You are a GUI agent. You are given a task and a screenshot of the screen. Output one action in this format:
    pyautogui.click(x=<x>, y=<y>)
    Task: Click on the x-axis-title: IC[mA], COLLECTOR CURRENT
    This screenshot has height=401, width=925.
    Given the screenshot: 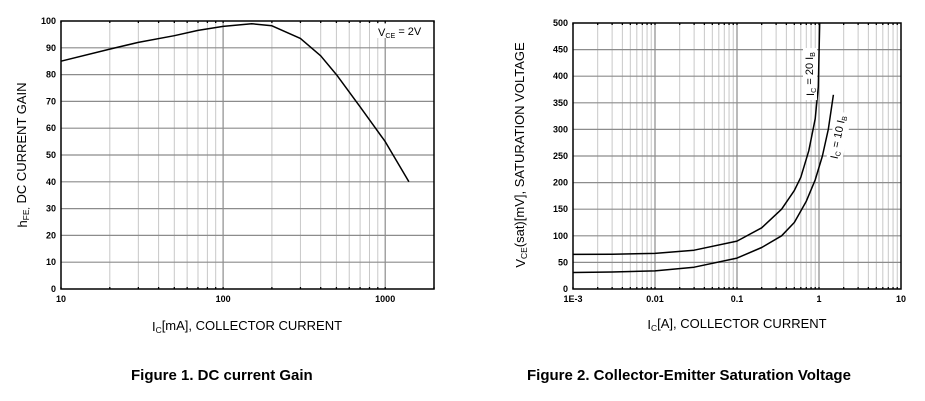 What is the action you would take?
    pyautogui.click(x=247, y=326)
    